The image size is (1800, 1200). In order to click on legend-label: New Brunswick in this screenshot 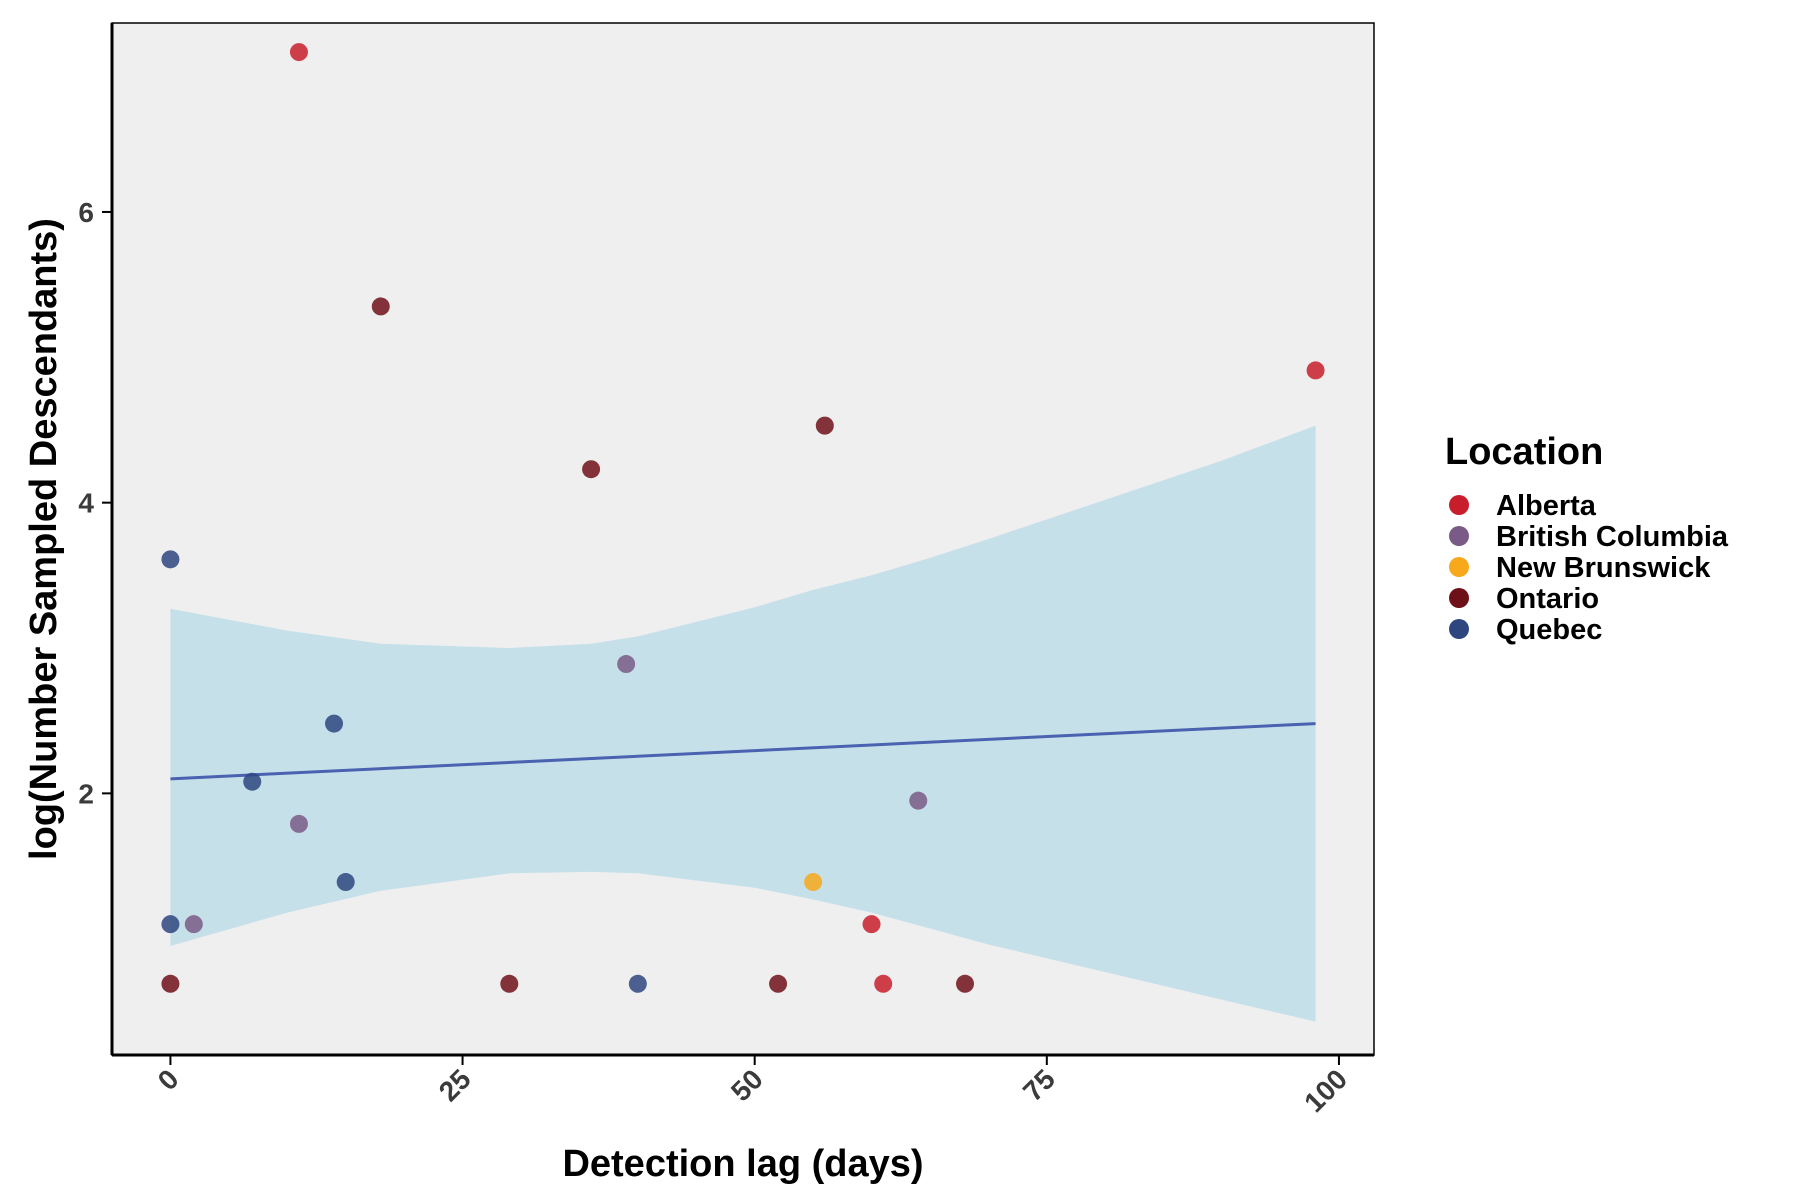, I will do `click(1603, 568)`.